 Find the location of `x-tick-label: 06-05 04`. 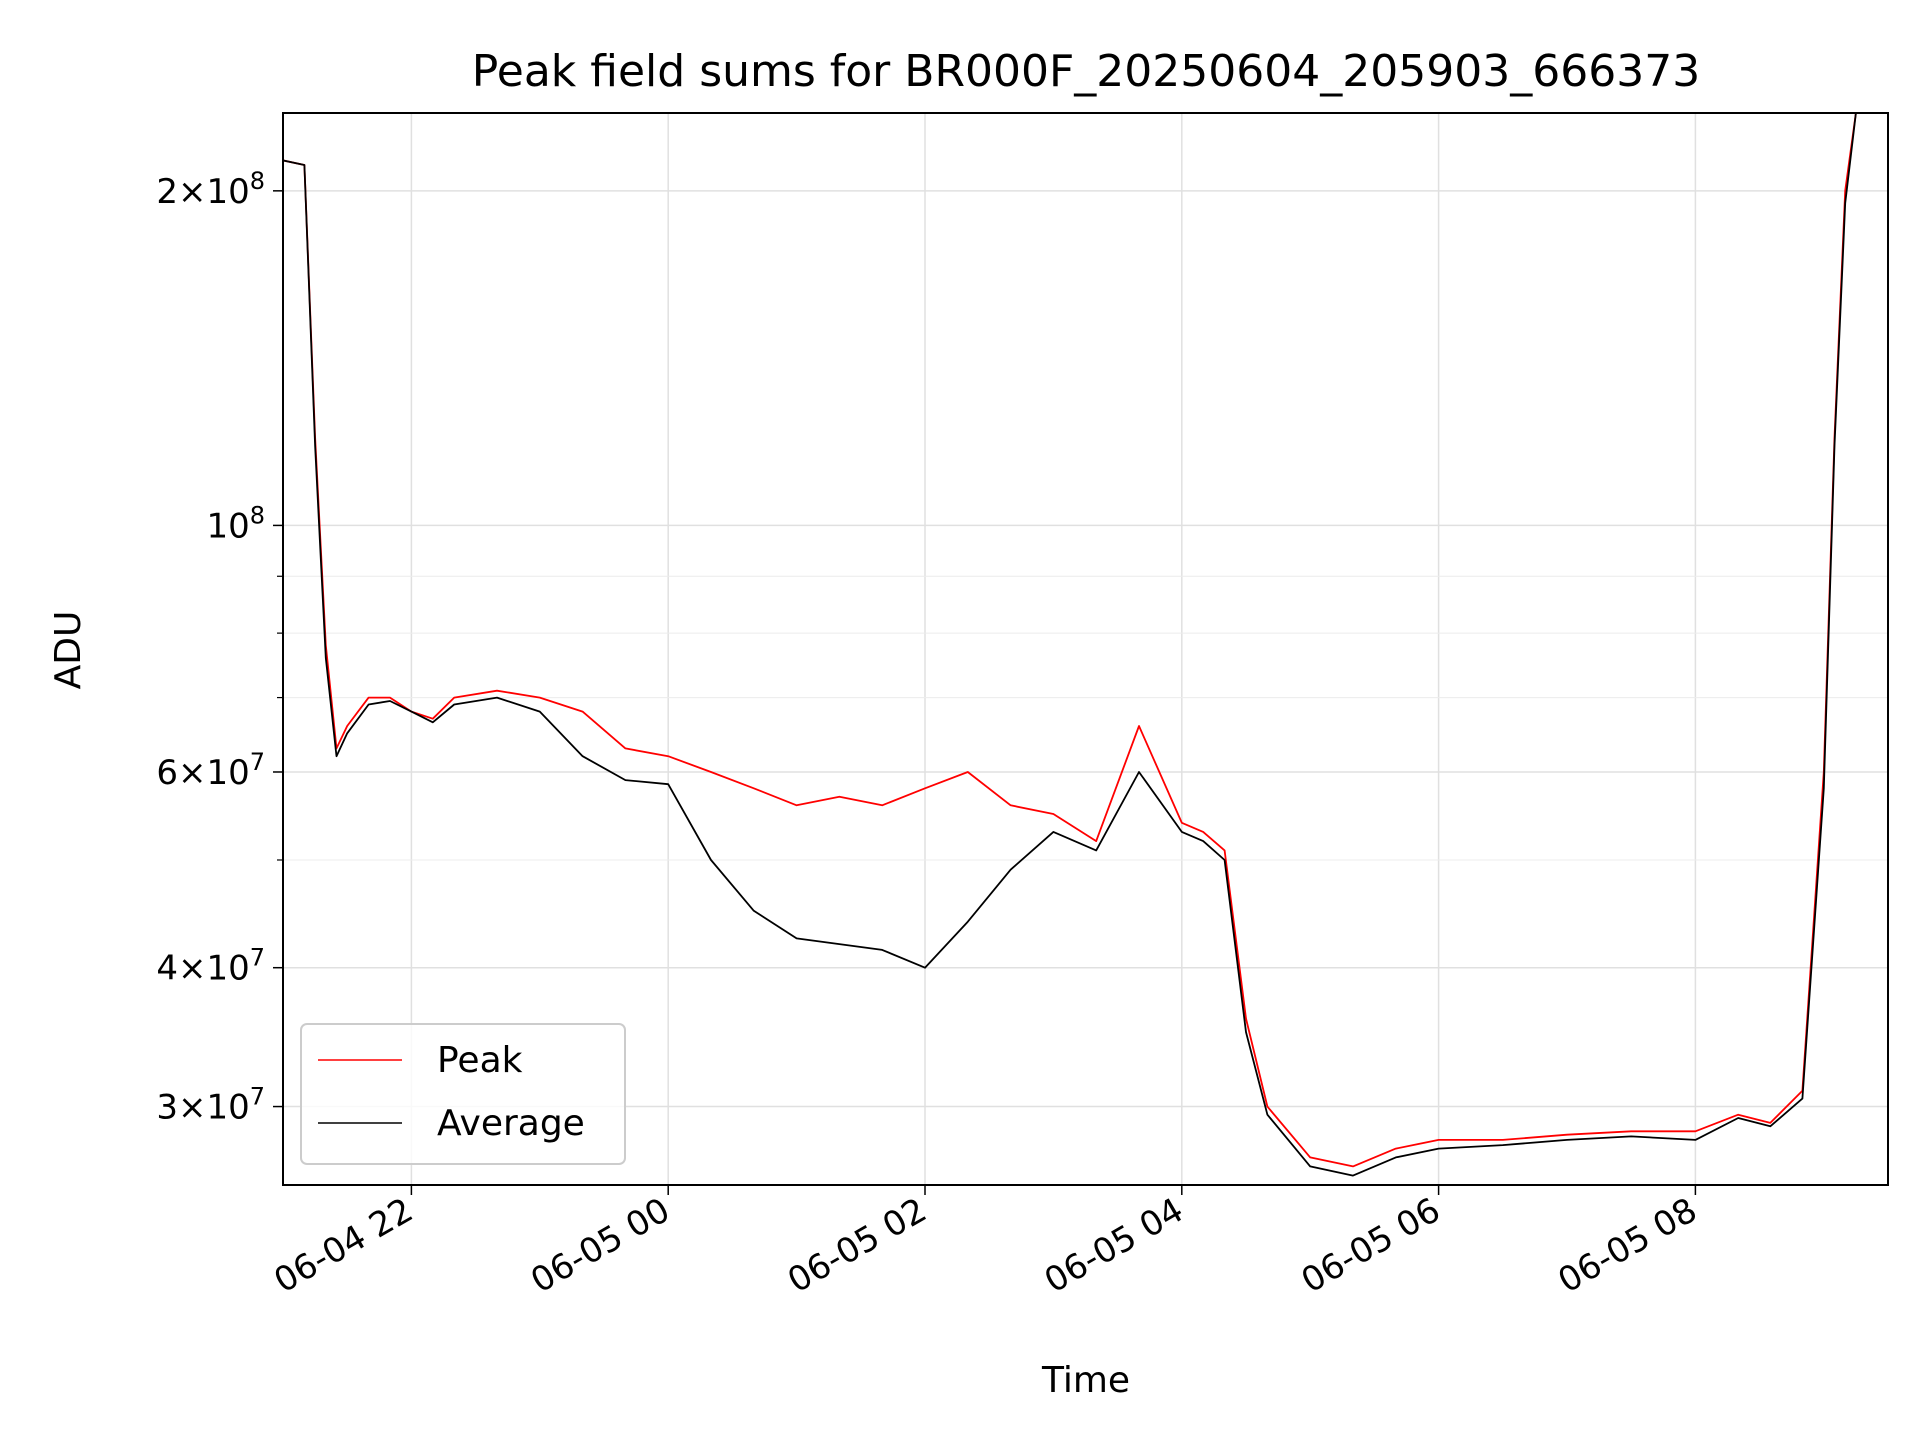

x-tick-label: 06-05 04 is located at coordinates (1114, 1245).